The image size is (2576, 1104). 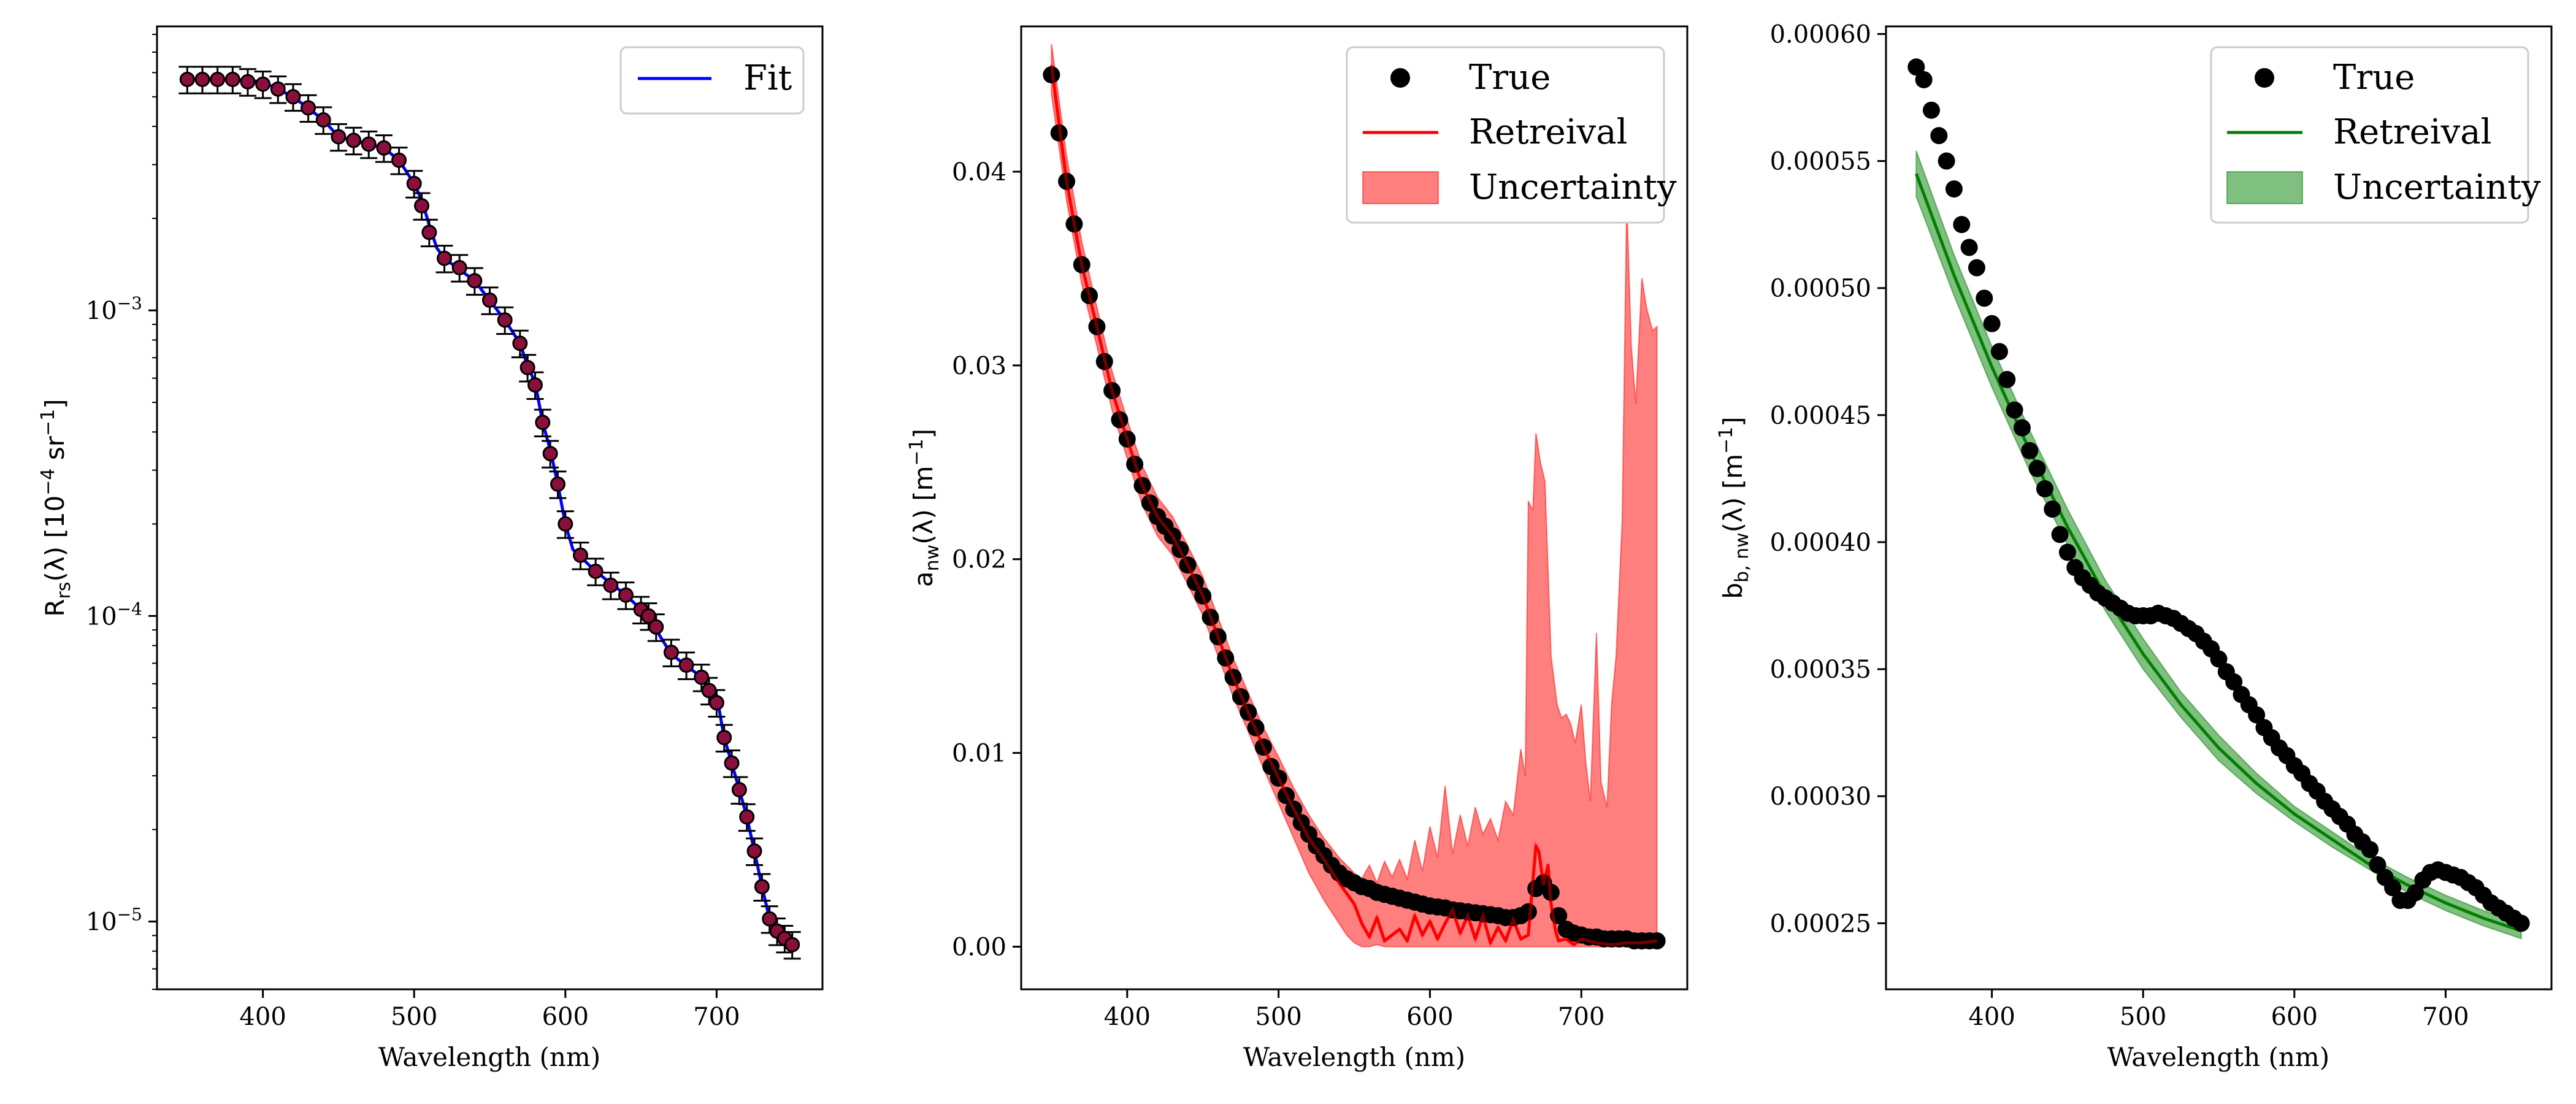 I want to click on rrs-ytick-label: 10⁻⁴, so click(x=114, y=615).